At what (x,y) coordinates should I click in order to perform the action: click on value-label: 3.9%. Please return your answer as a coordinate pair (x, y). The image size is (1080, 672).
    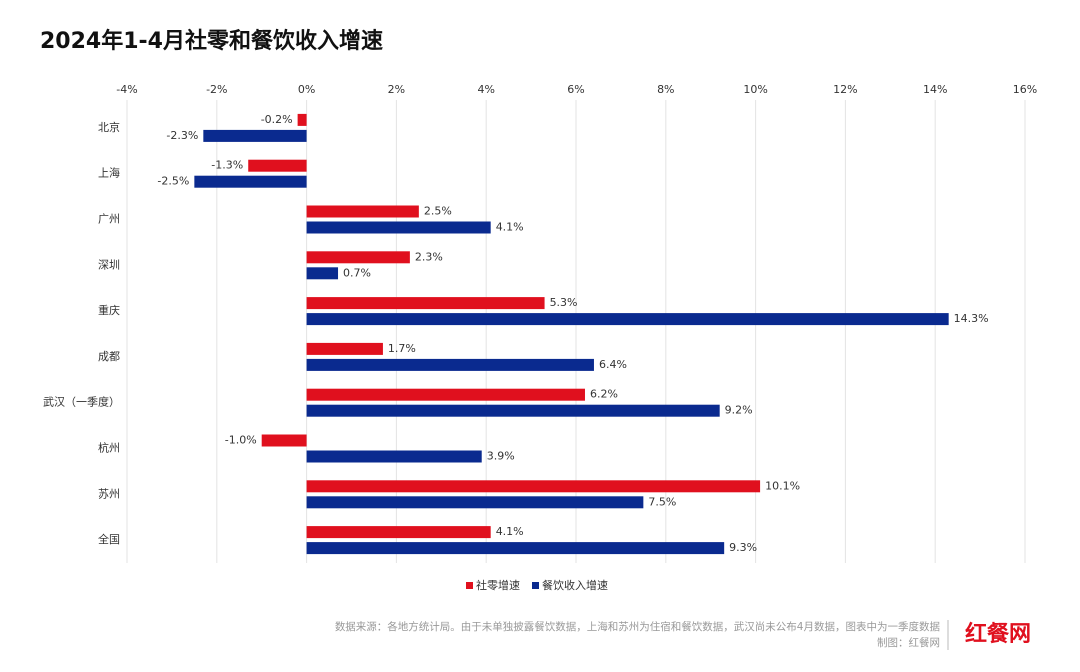
    Looking at the image, I should click on (501, 456).